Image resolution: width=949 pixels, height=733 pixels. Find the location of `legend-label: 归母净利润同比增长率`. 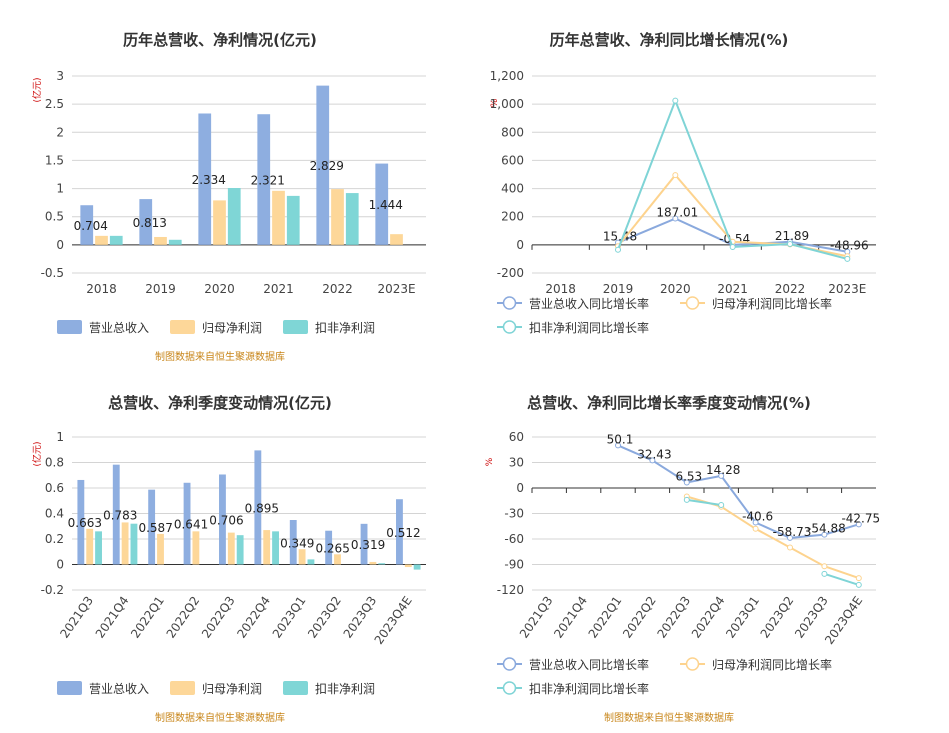

legend-label: 归母净利润同比增长率 is located at coordinates (772, 664).